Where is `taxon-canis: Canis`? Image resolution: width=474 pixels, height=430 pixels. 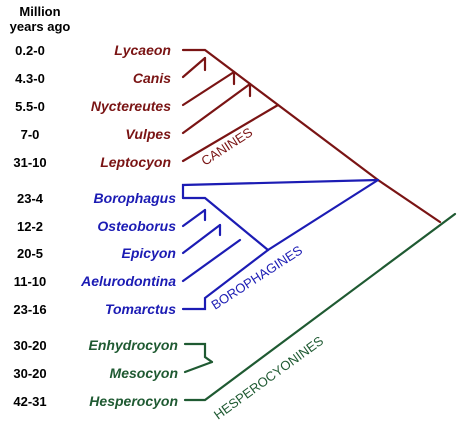
taxon-canis: Canis is located at coordinates (152, 78).